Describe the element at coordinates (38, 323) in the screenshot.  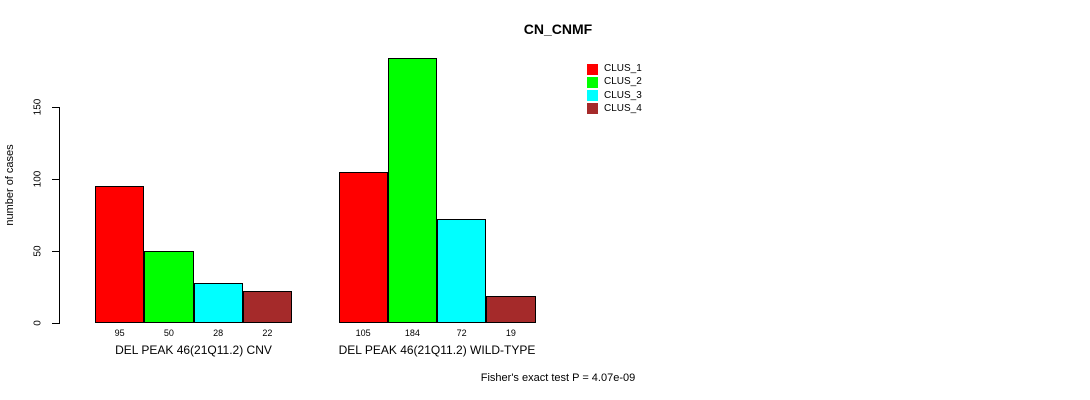
I see `y-tick-label: 0` at that location.